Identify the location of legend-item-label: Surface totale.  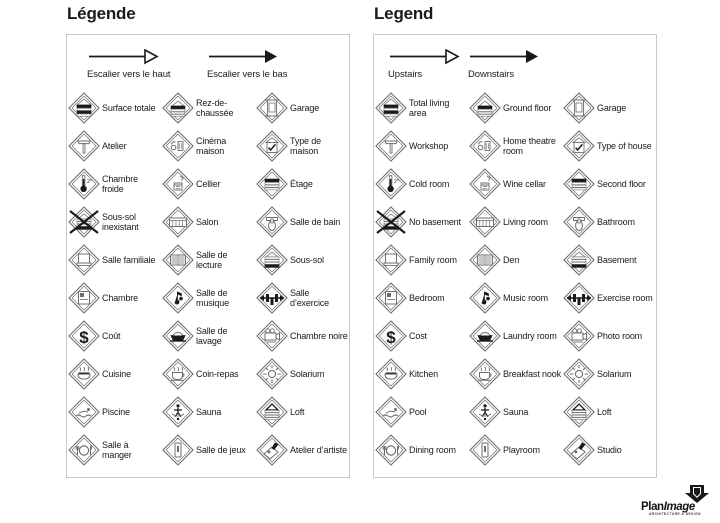
(129, 107).